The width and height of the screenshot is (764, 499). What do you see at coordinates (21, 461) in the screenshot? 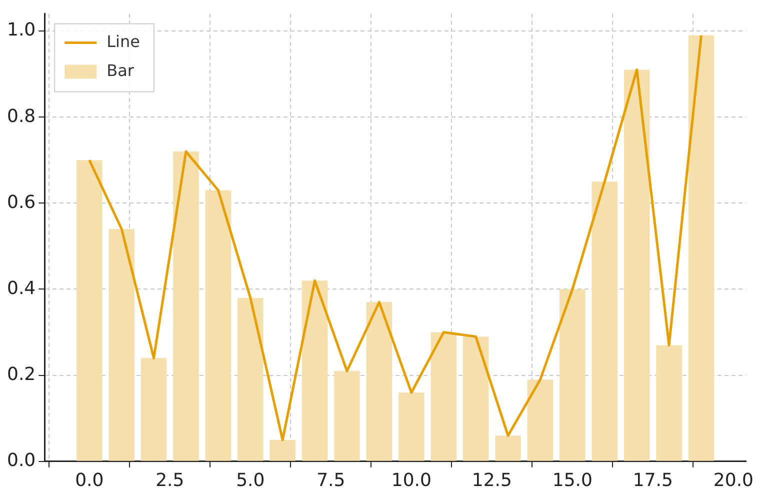
I see `y-tick-label: 0.0` at bounding box center [21, 461].